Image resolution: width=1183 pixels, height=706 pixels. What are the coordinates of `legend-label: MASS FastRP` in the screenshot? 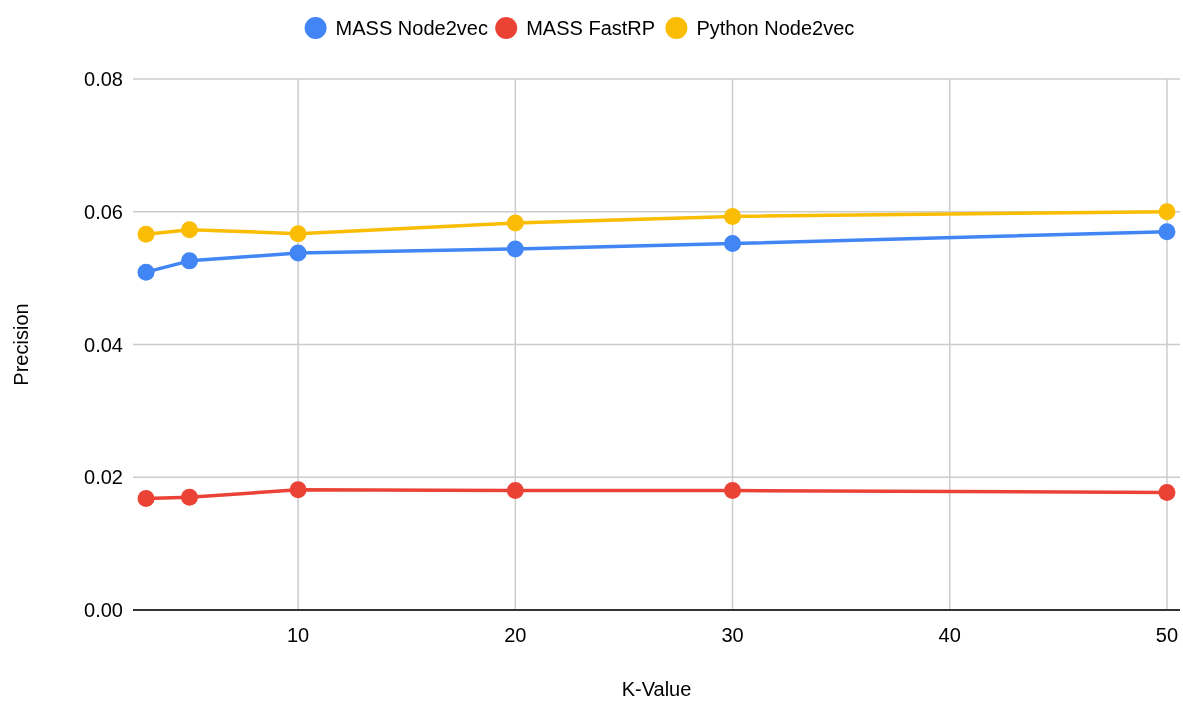 It's located at (591, 28).